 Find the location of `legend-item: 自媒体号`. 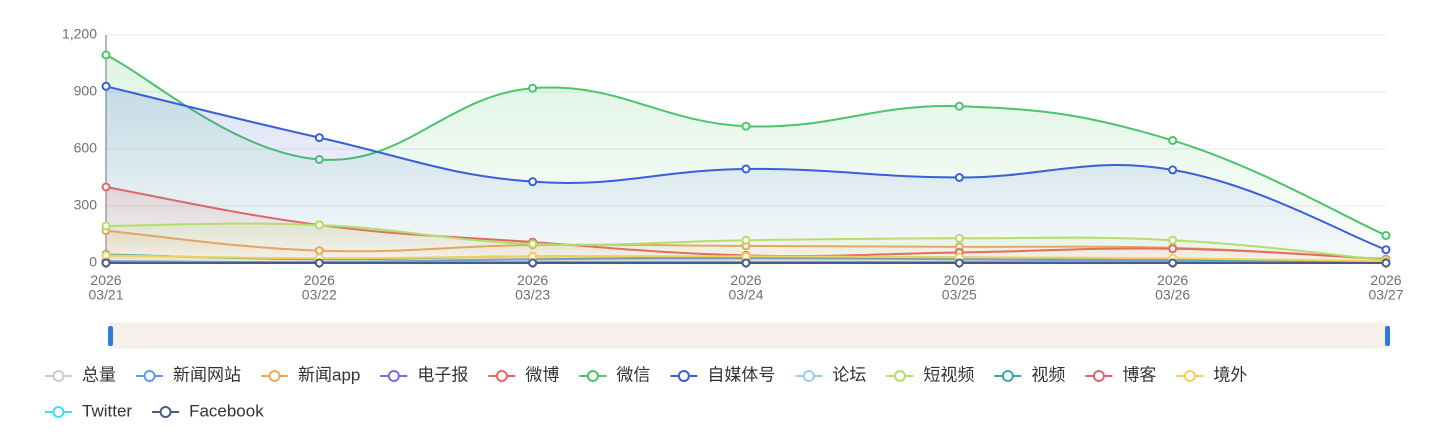

legend-item: 自媒体号 is located at coordinates (722, 374).